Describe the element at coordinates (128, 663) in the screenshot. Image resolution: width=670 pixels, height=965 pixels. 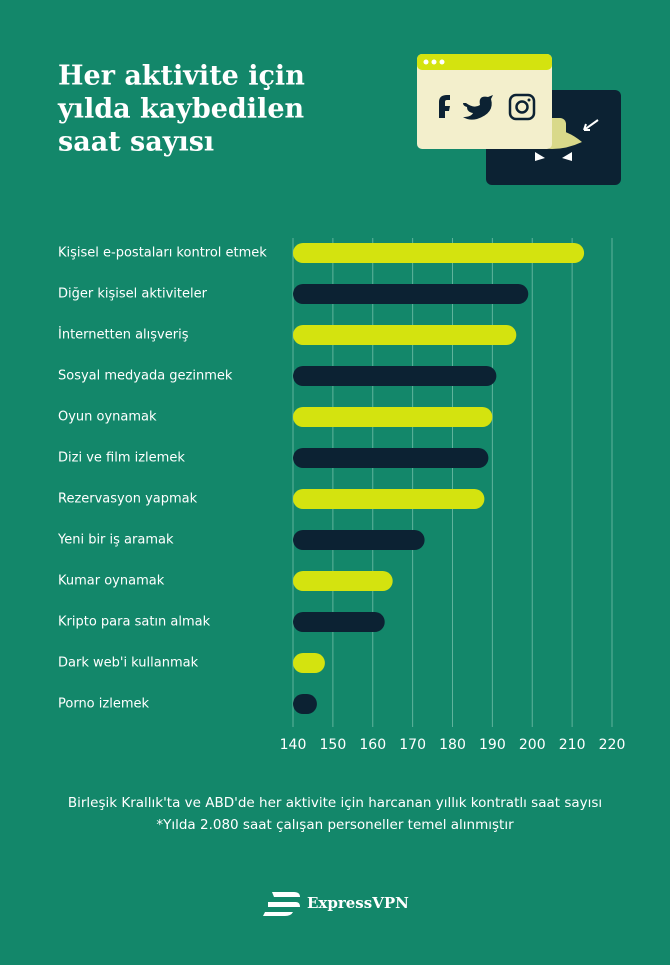
I see `y-tick-label: Dark web'i kullanmak` at that location.